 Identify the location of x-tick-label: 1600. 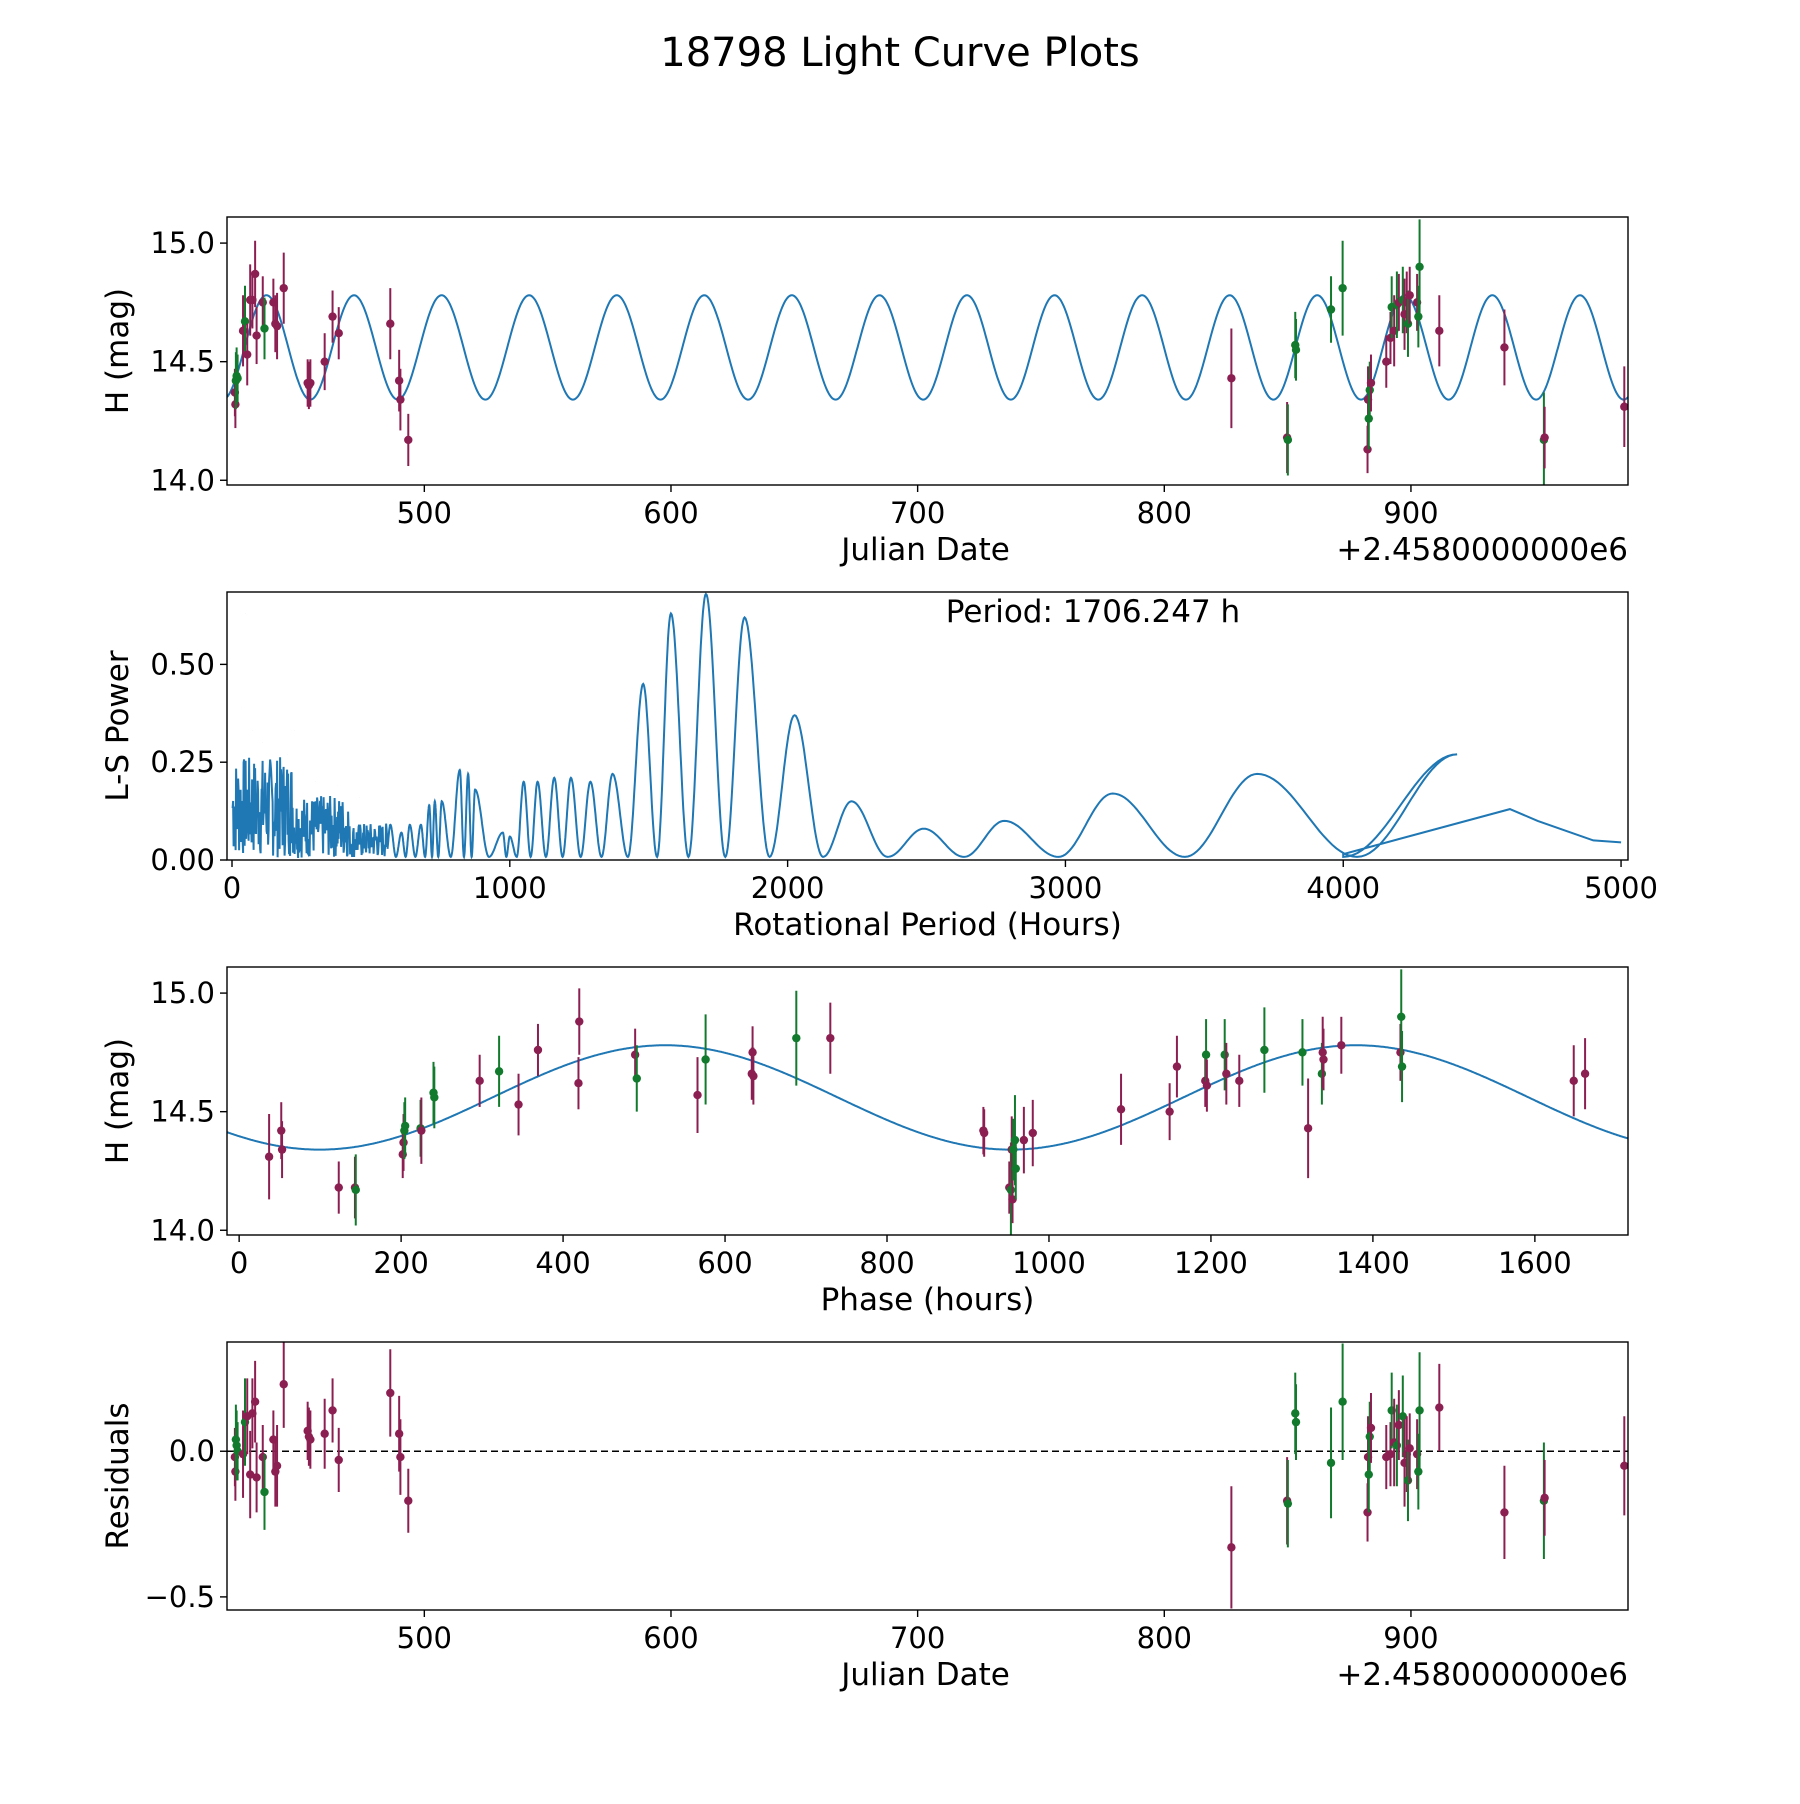
(1535, 1263).